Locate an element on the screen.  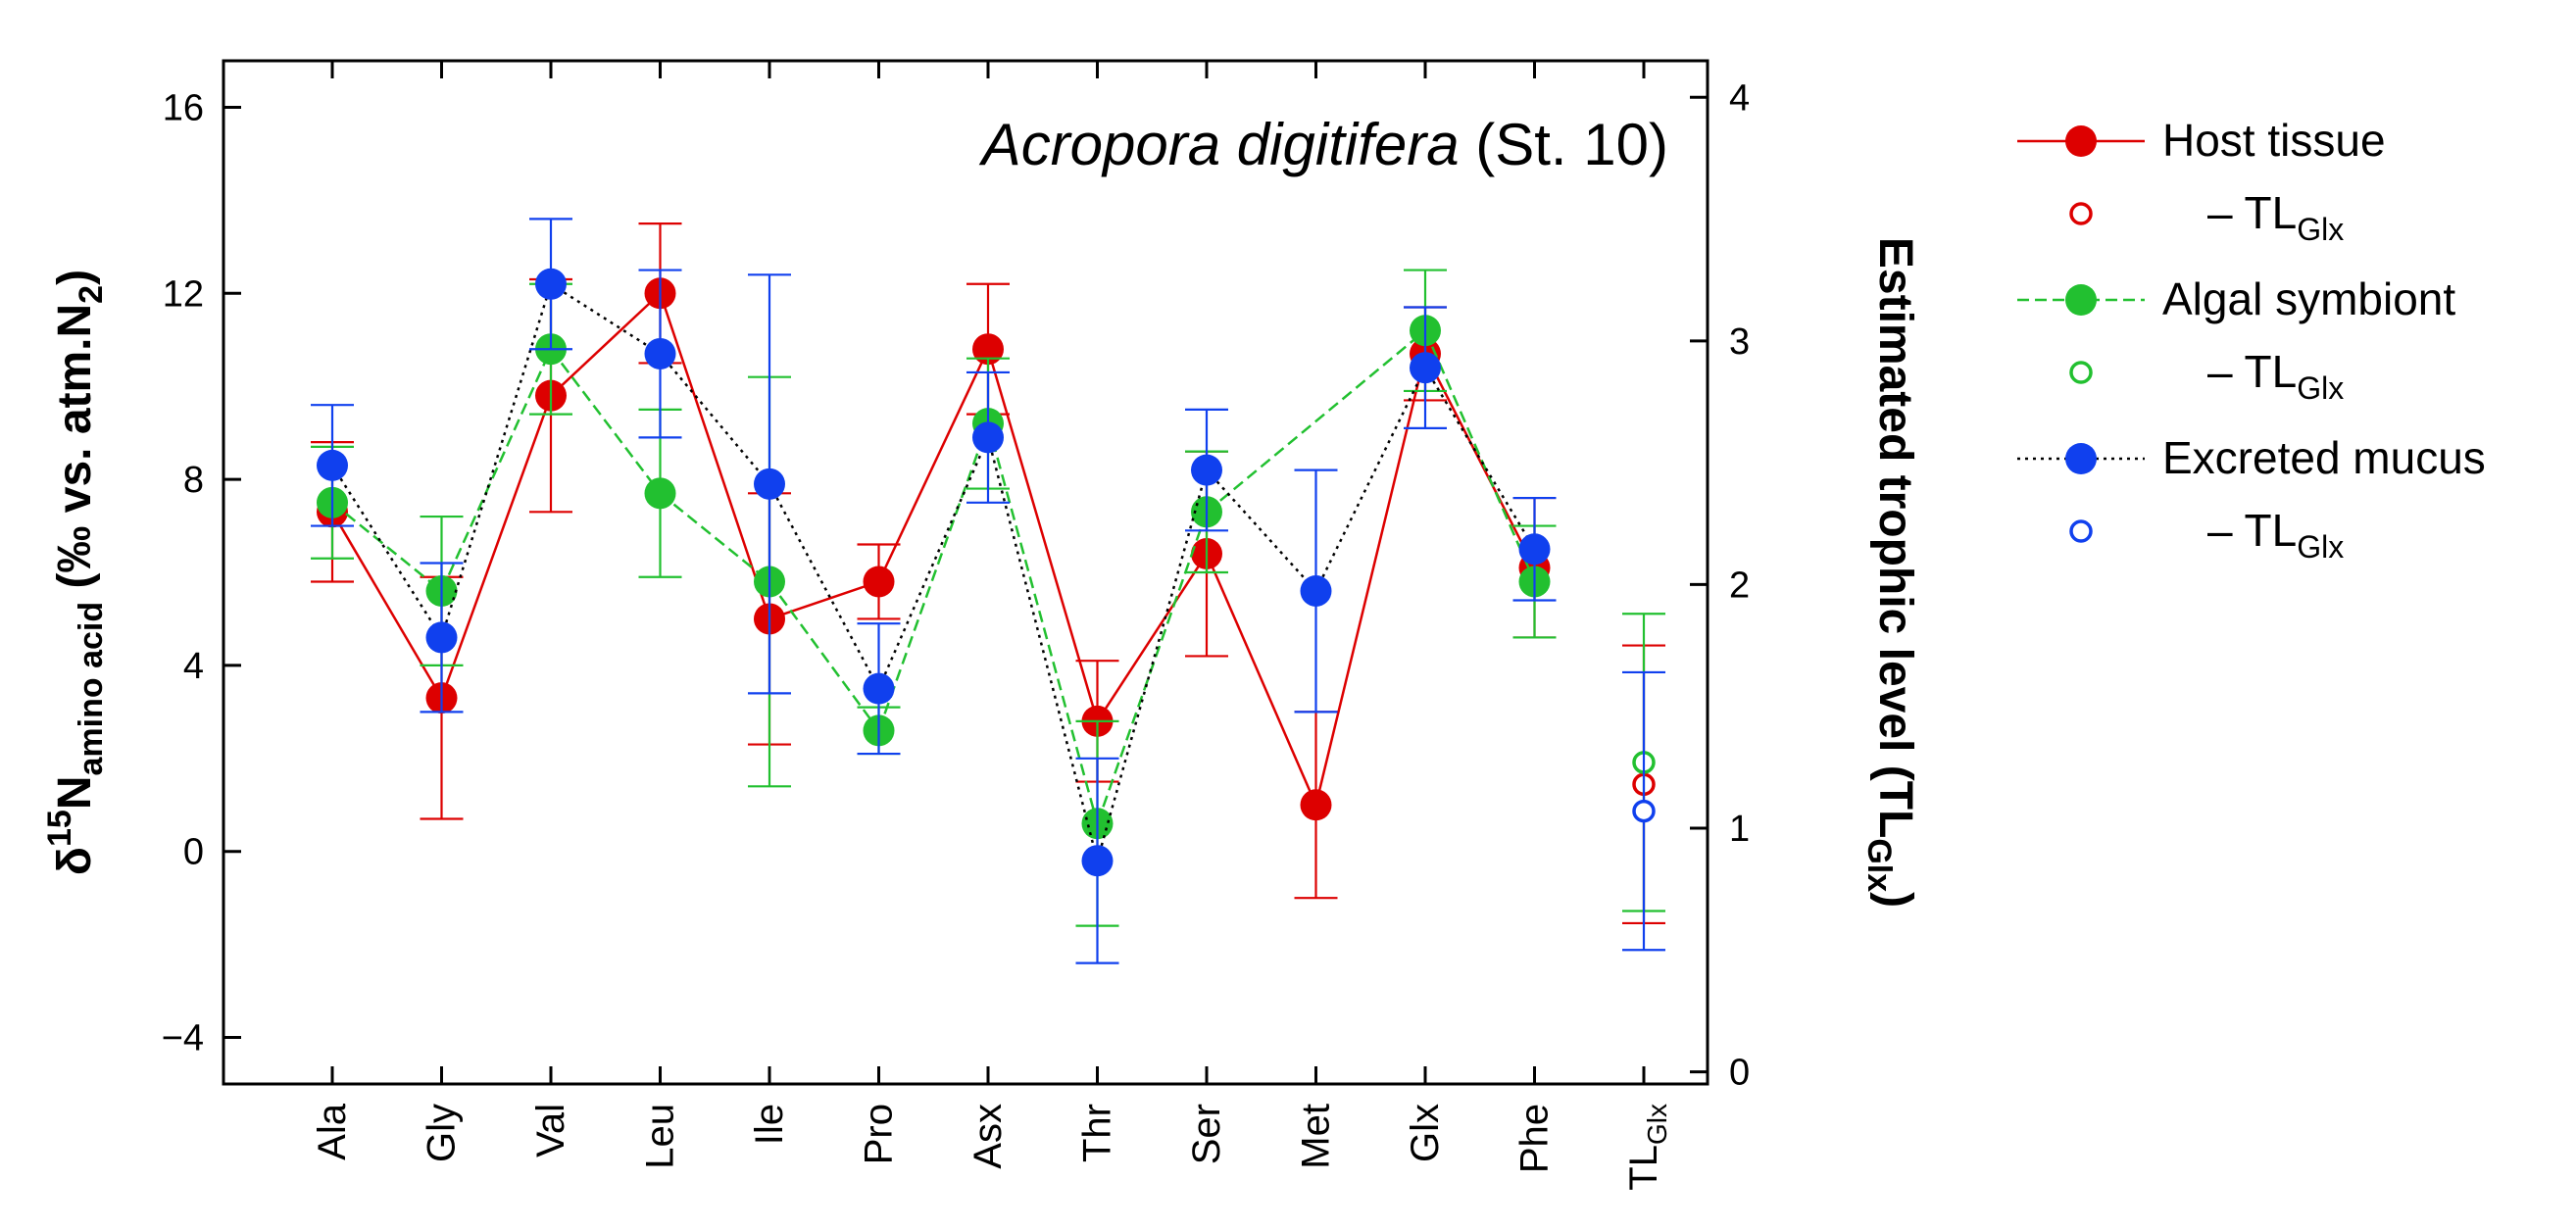
x-tick-label: Gly is located at coordinates (442, 1133).